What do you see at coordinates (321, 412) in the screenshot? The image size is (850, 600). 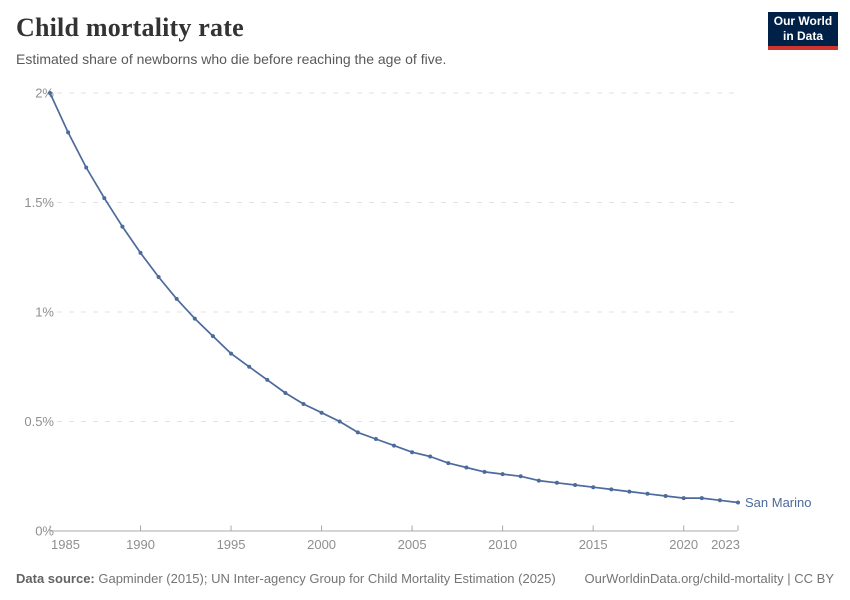 I see `data-point-2000` at bounding box center [321, 412].